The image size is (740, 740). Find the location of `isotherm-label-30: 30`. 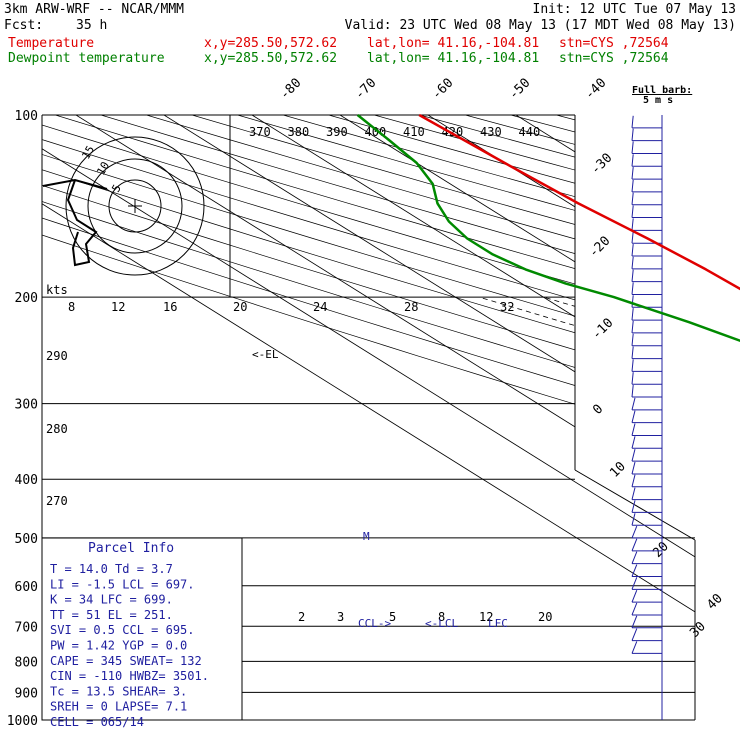

isotherm-label-30: 30 is located at coordinates (698, 630).